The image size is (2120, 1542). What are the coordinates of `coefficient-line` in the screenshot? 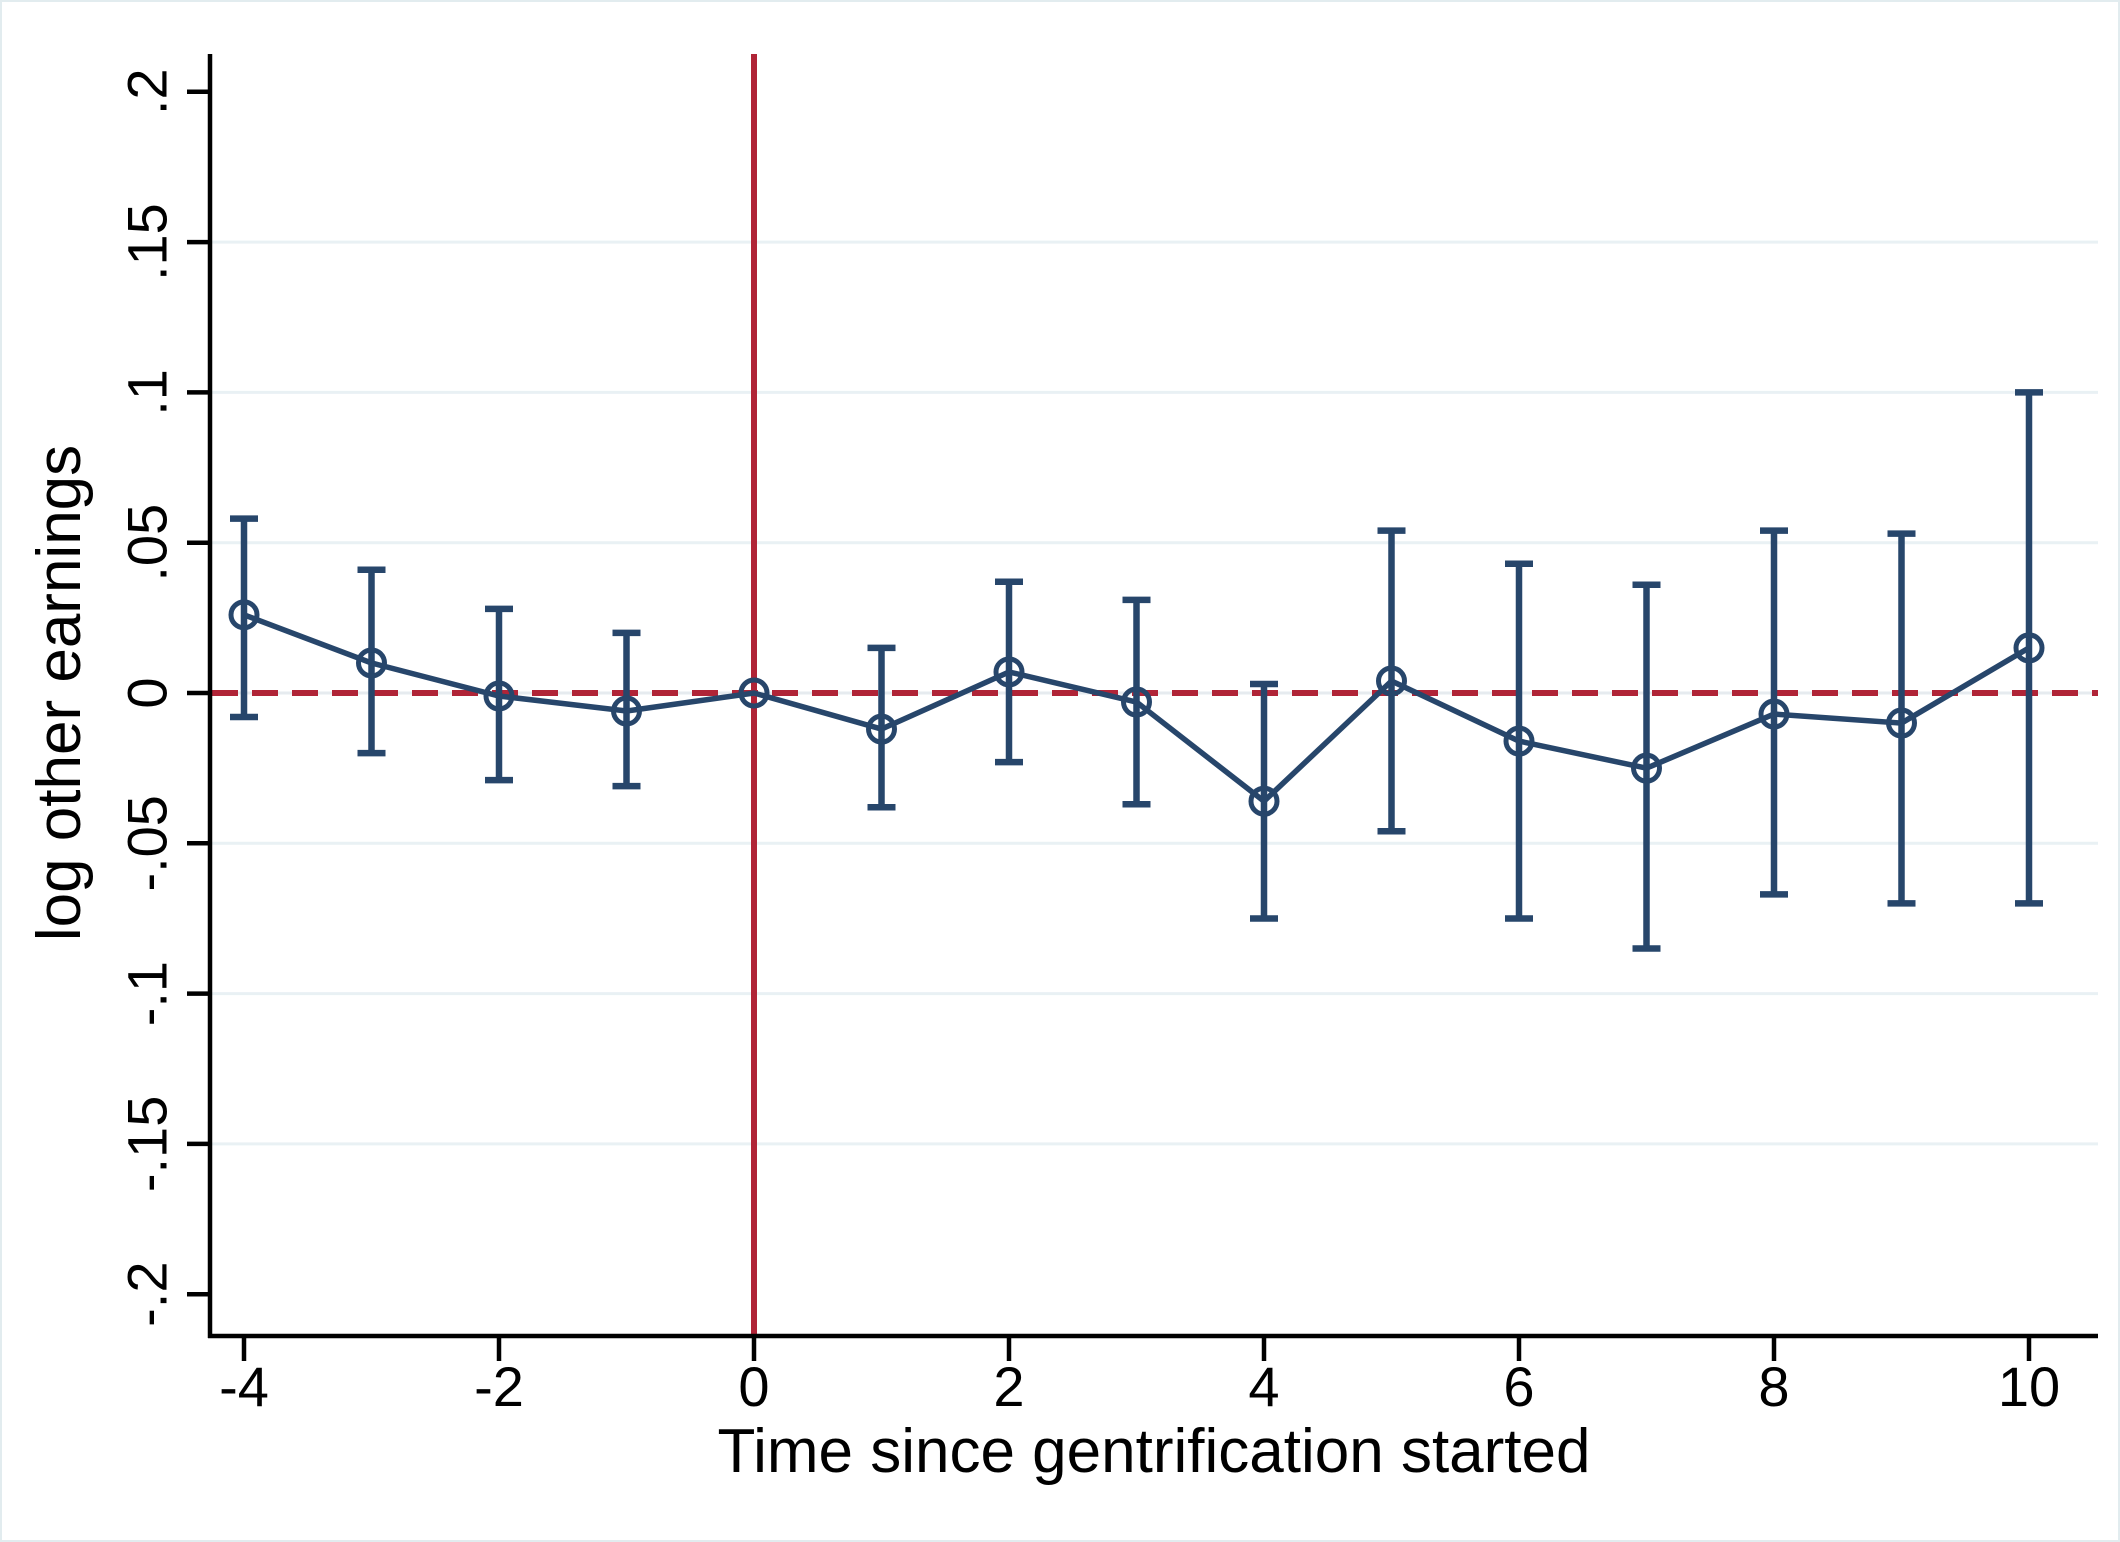 It's located at (1137, 708).